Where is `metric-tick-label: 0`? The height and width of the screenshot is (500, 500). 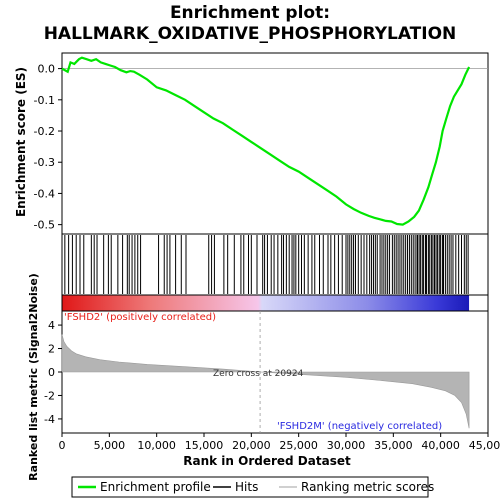
metric-tick-label: 0 is located at coordinates (51, 372).